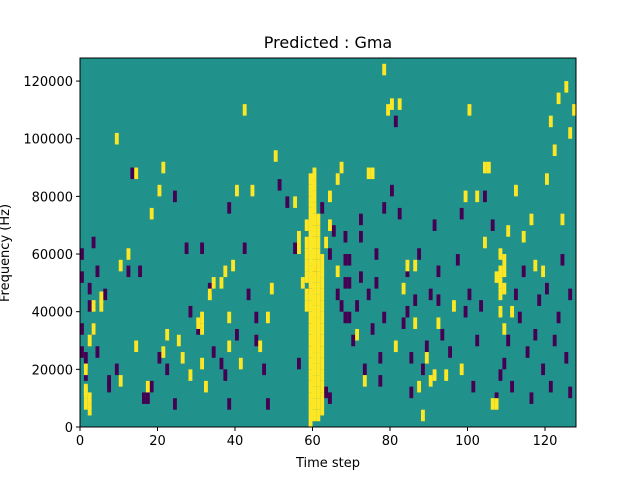 Image resolution: width=640 pixels, height=480 pixels. Describe the element at coordinates (545, 441) in the screenshot. I see `x-tick-label: 120` at that location.